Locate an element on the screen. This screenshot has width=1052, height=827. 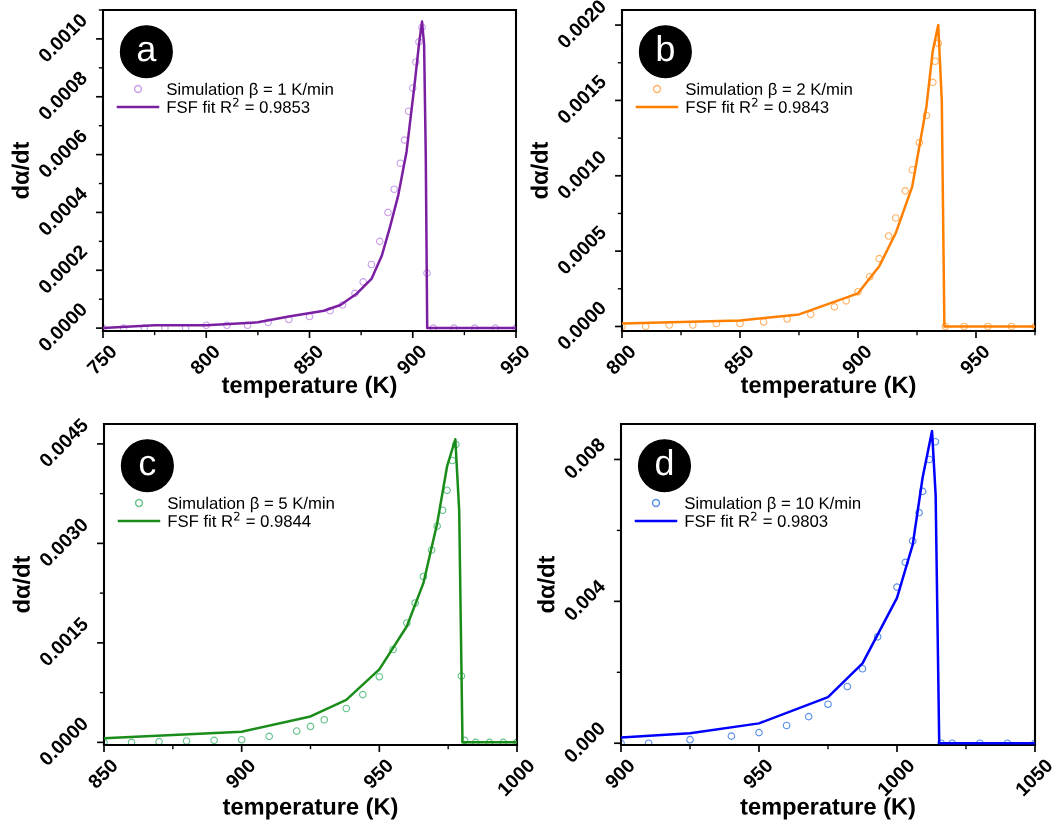
annotation: d is located at coordinates (664, 462).